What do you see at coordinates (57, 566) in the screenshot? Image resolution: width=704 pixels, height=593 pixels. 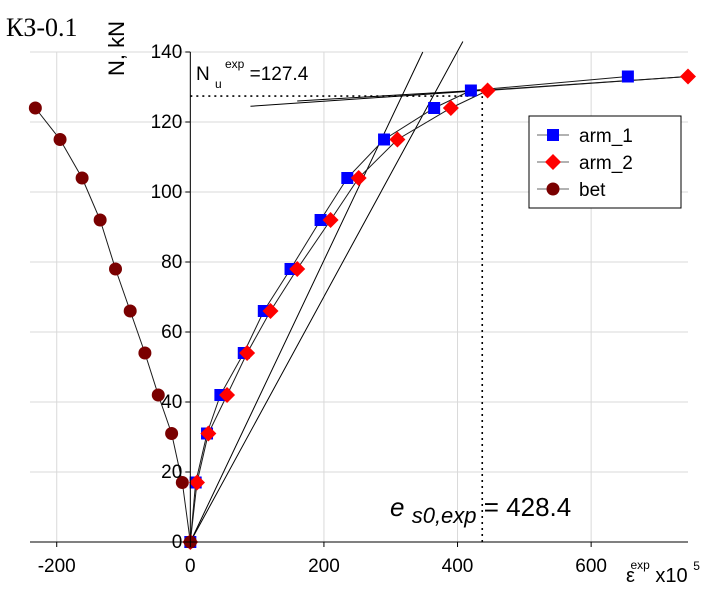 I see `x-tick-label: -200` at bounding box center [57, 566].